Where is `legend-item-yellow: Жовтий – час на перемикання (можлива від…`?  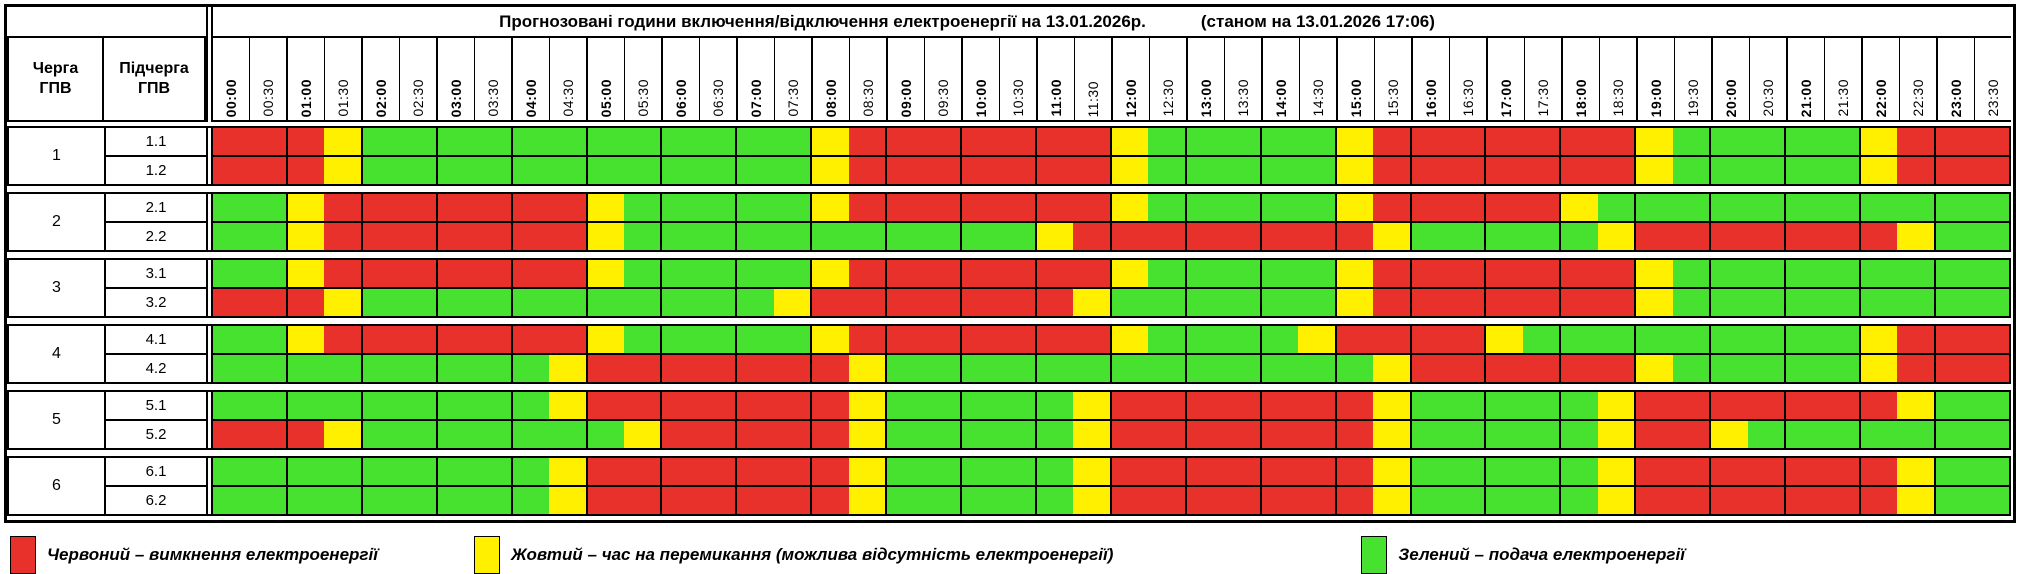 legend-item-yellow: Жовтий – час на перемикання (можлива від… is located at coordinates (793, 555).